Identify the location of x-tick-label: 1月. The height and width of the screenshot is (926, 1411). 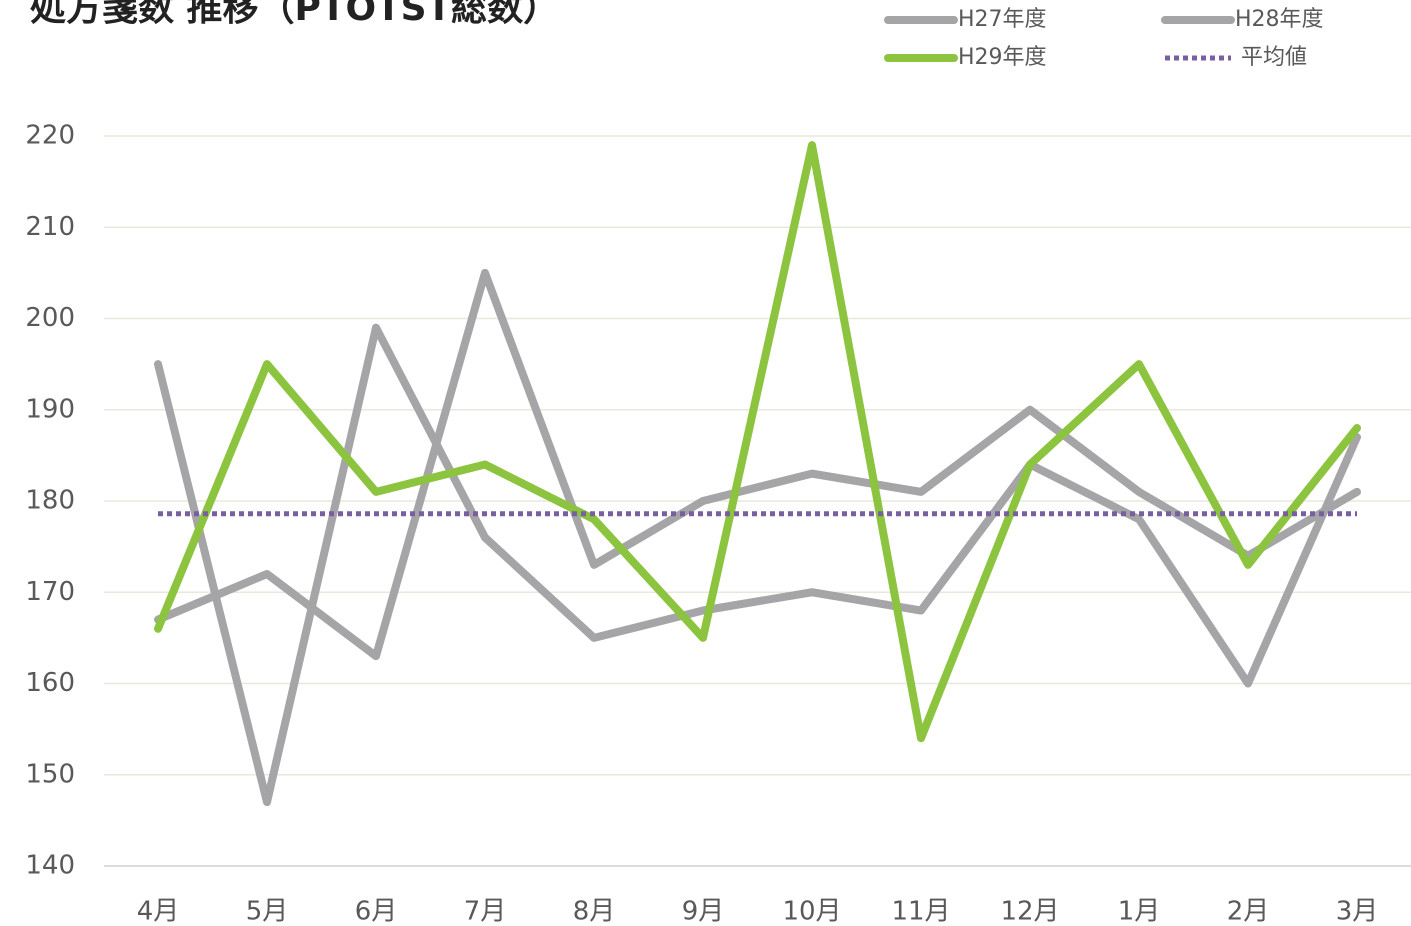
(1139, 911).